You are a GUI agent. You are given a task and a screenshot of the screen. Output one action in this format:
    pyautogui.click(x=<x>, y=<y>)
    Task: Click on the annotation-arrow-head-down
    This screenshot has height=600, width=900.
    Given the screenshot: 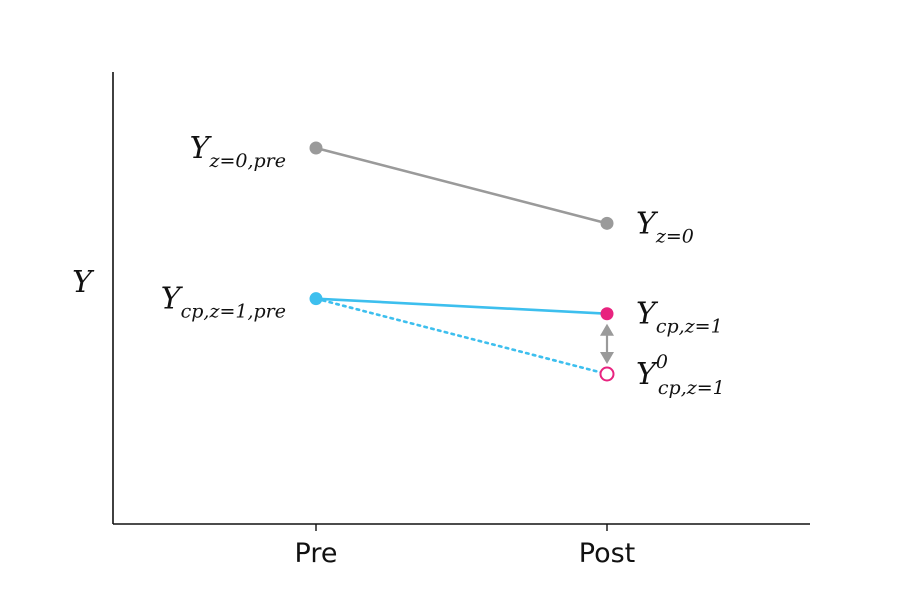 What is the action you would take?
    pyautogui.click(x=607, y=358)
    